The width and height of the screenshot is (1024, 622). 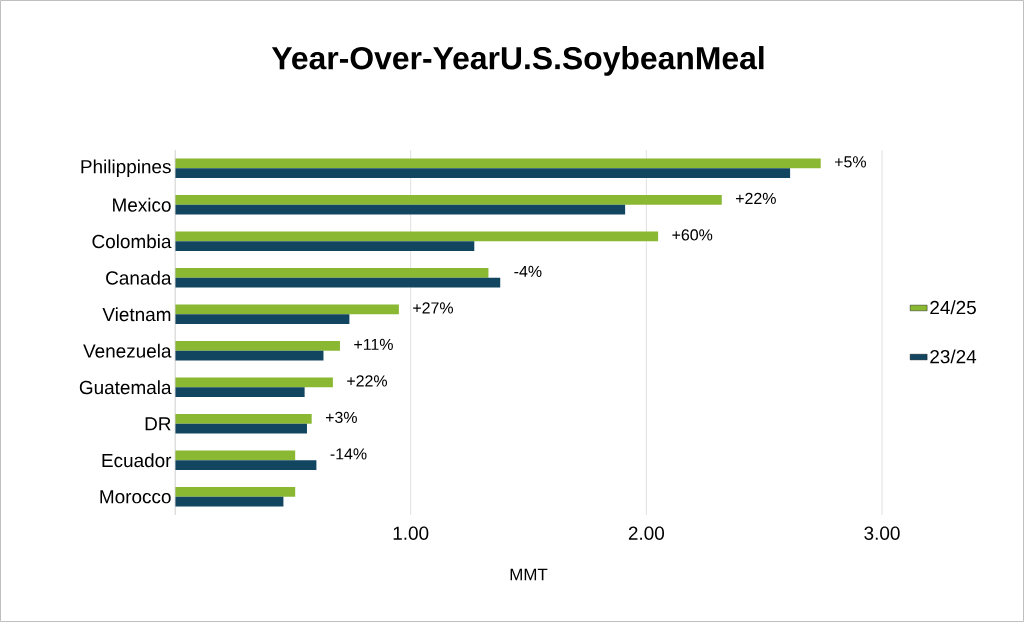 I want to click on y-tick-label: Vietnam, so click(x=136, y=314).